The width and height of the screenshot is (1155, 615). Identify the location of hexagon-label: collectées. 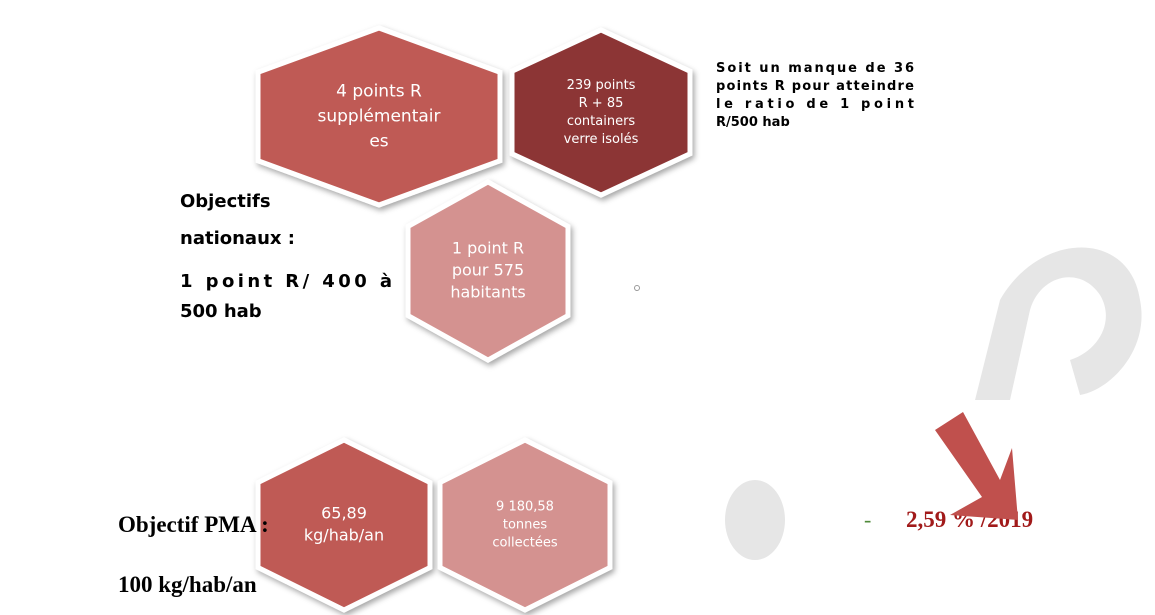
(525, 543).